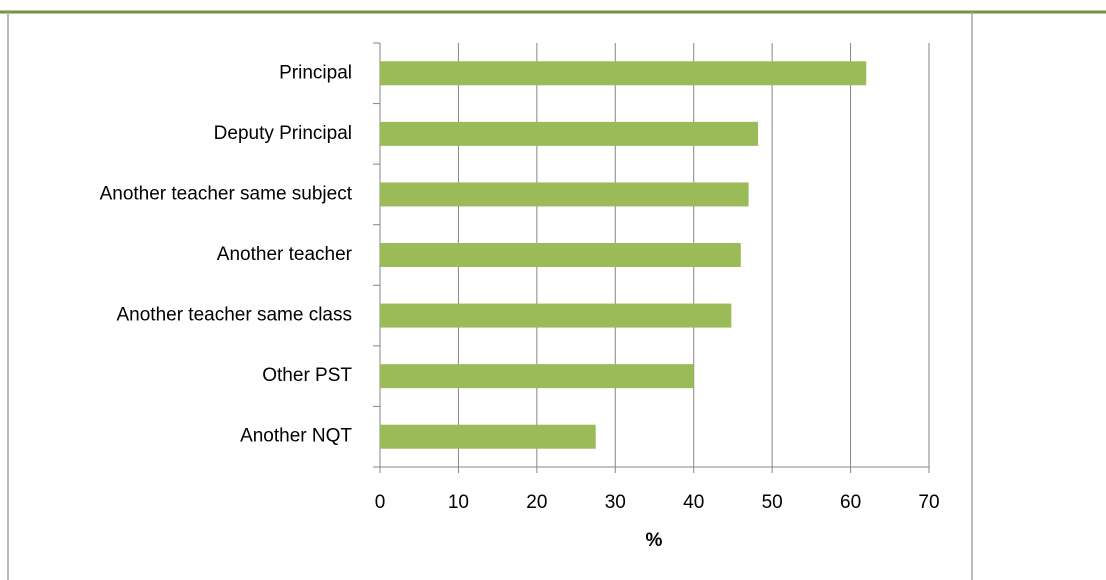 This screenshot has height=580, width=1106. I want to click on x-tick-label: 50, so click(772, 502).